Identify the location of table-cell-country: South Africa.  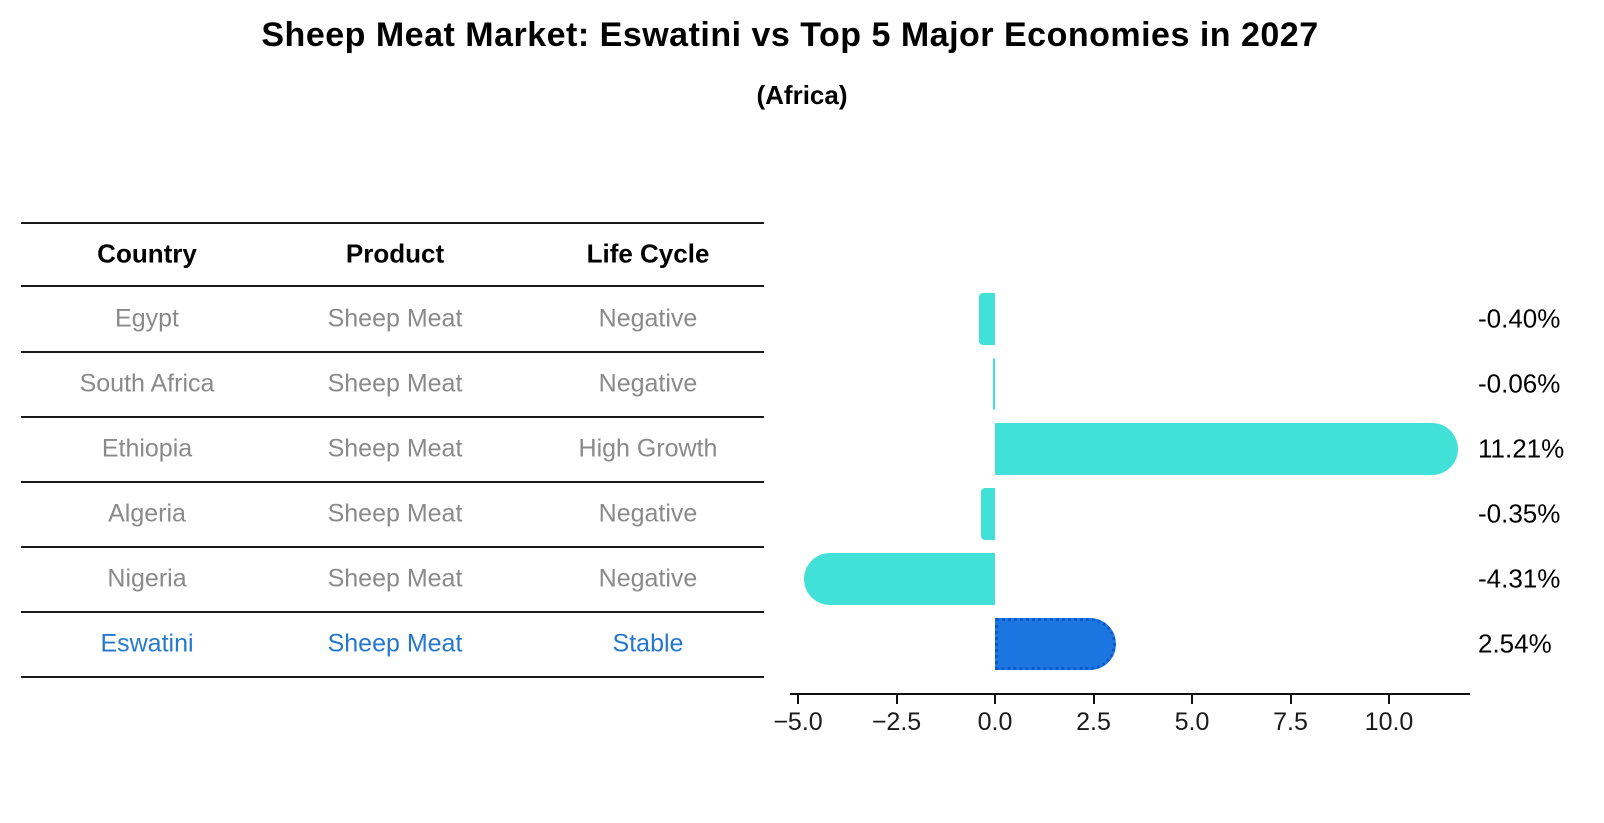
(147, 383).